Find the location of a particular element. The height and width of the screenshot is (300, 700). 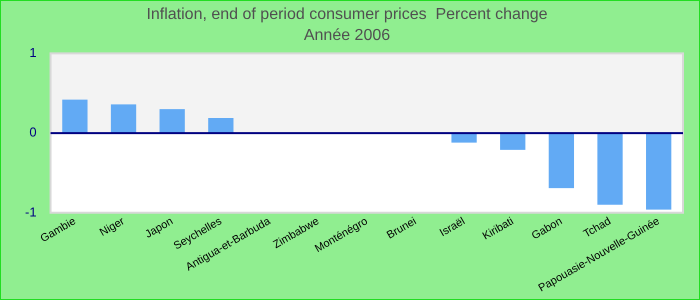

chart-title: Inflation, end of period consumer prices Percent change is located at coordinates (347, 15).